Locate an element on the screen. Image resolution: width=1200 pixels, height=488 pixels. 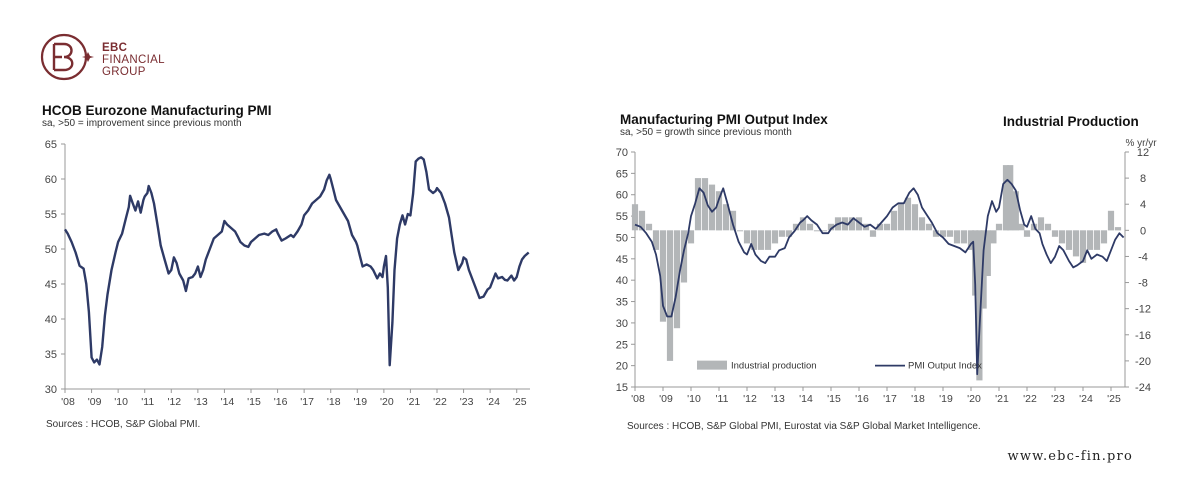
chart1-x-tick-label: '11 is located at coordinates (147, 402).